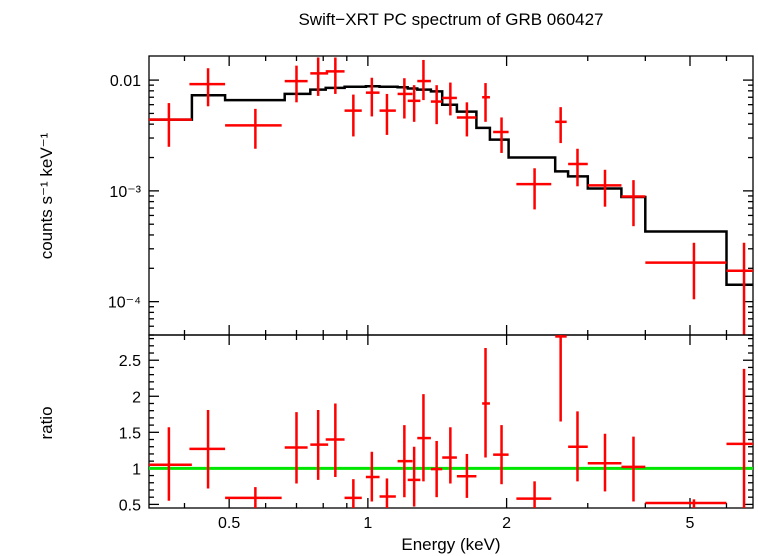 The width and height of the screenshot is (758, 556). I want to click on x-tick-label: 5, so click(690, 523).